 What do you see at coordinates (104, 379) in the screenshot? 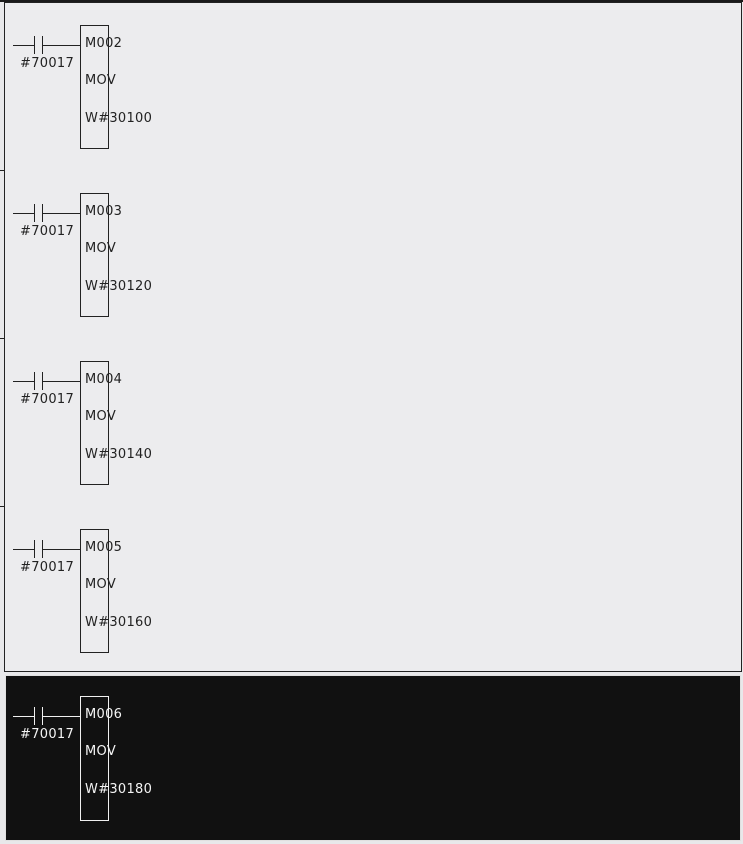
I see `function-number: M004` at bounding box center [104, 379].